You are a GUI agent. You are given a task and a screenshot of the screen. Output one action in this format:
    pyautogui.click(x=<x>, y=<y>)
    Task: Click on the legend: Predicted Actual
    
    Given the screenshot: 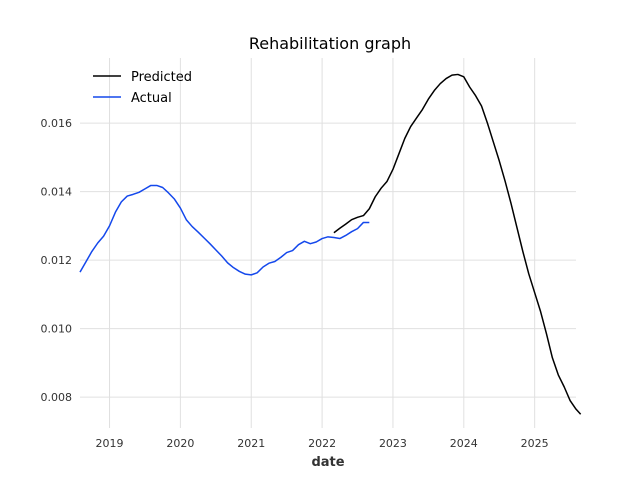 What is the action you would take?
    pyautogui.click(x=142, y=88)
    